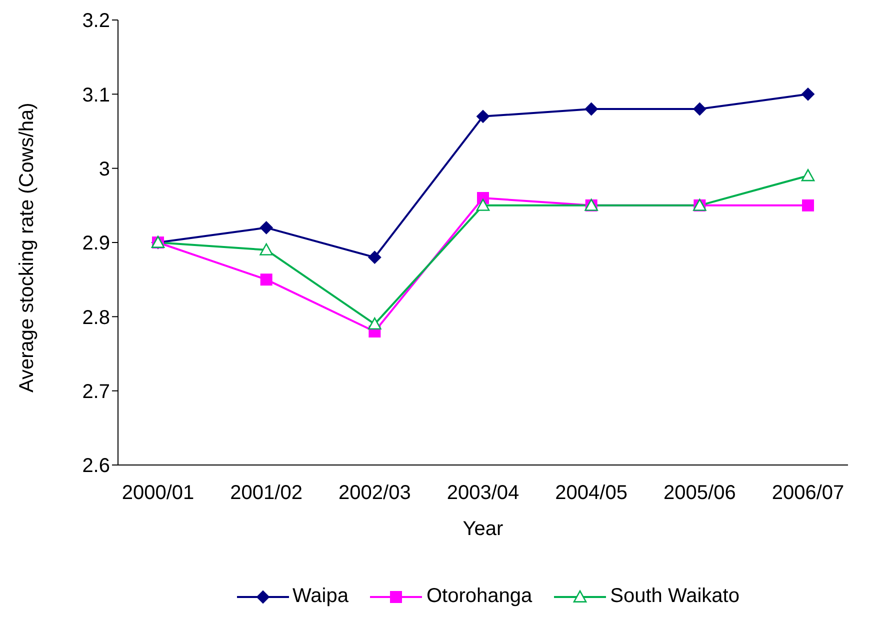 The width and height of the screenshot is (880, 617). What do you see at coordinates (374, 493) in the screenshot?
I see `x-tick-label: 2002/03` at bounding box center [374, 493].